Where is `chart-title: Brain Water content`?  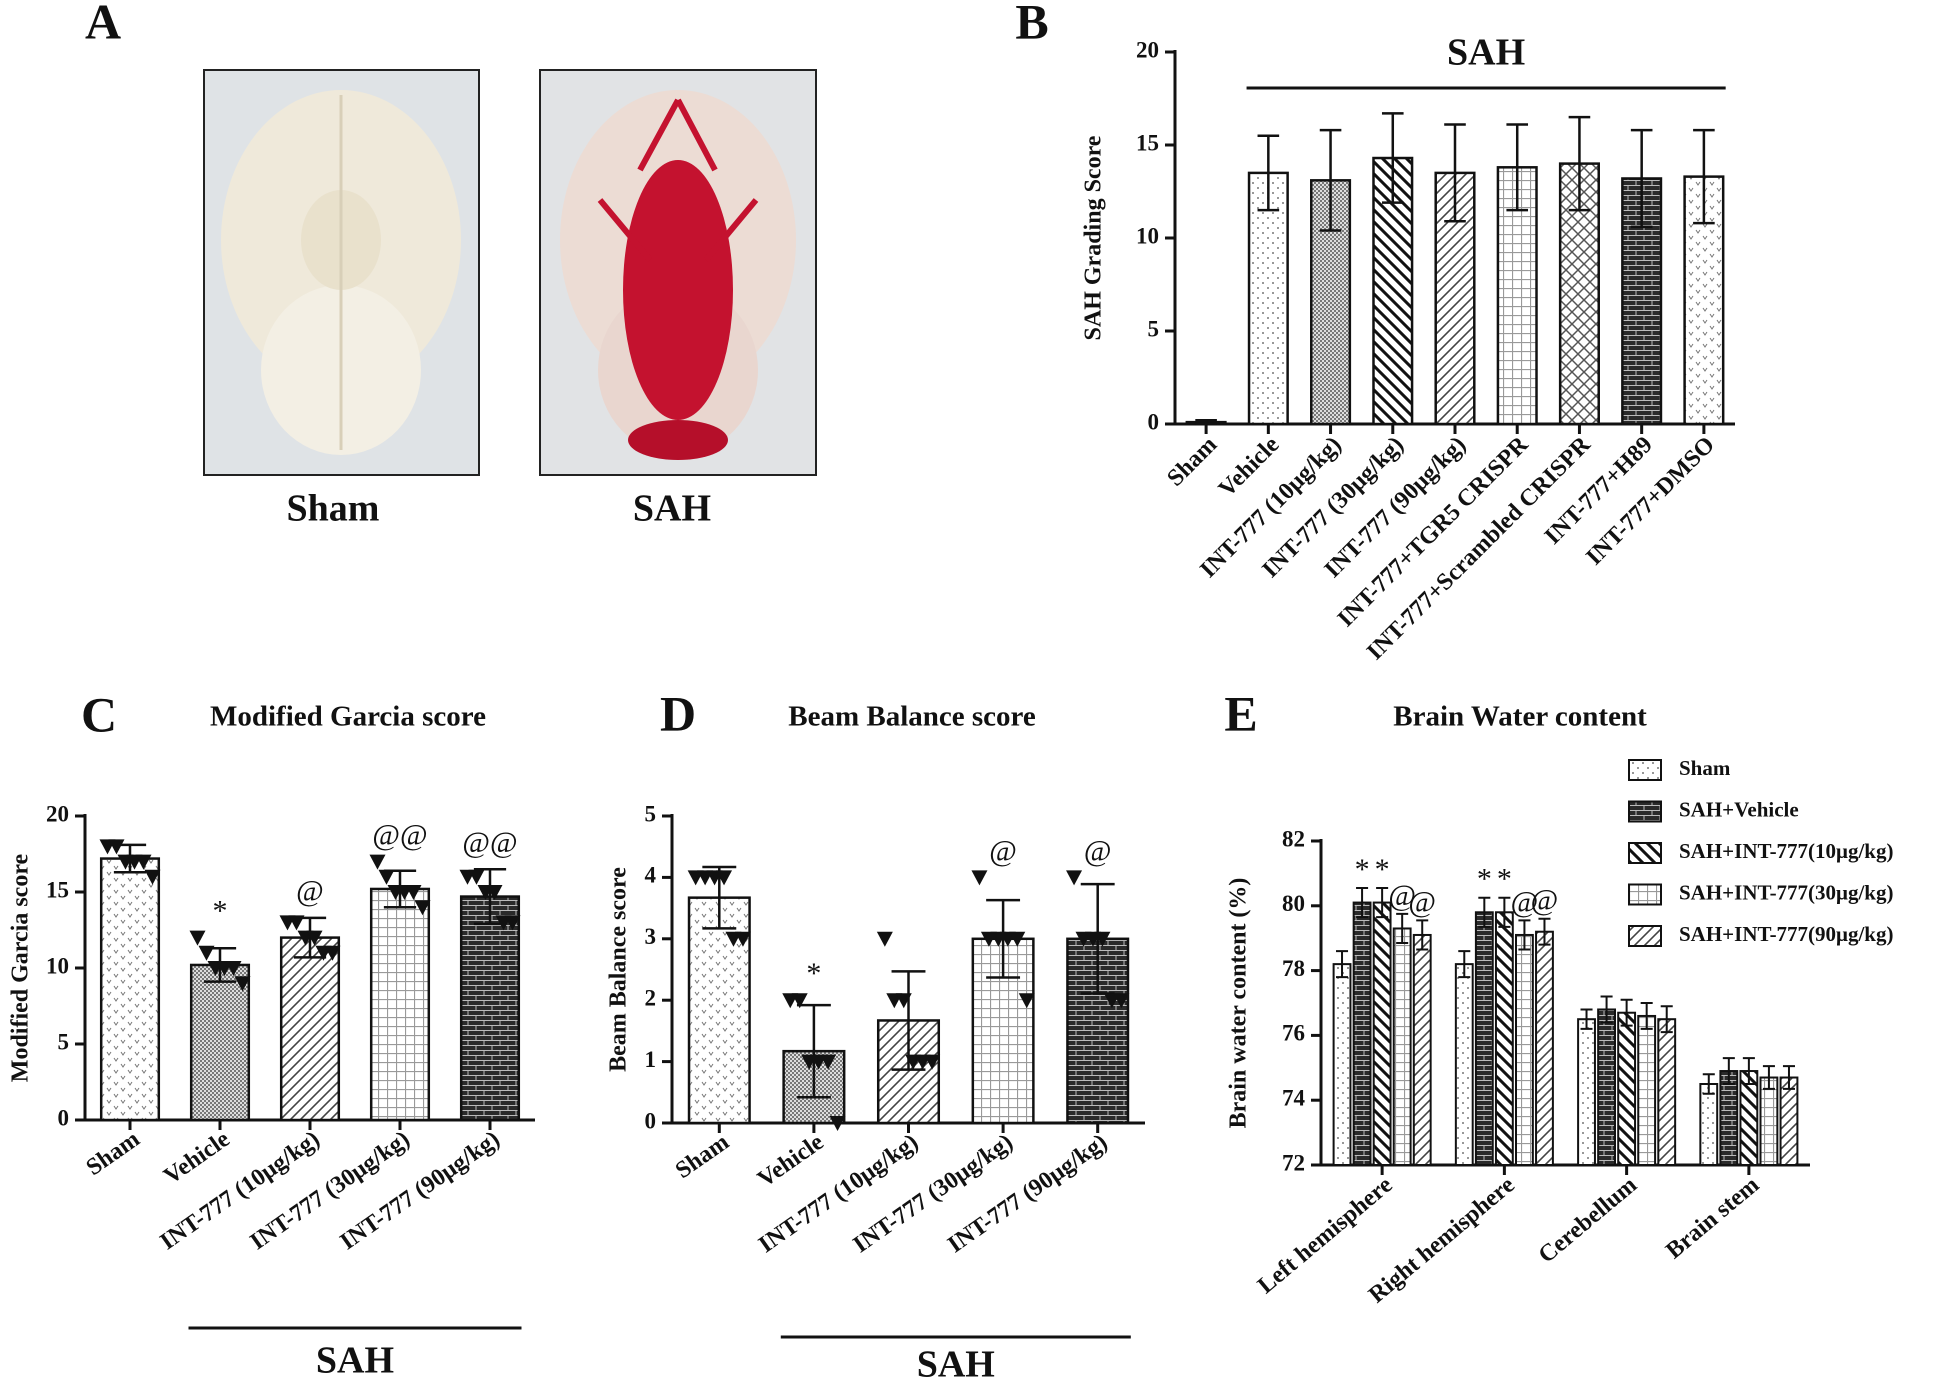
chart-title: Brain Water content is located at coordinates (1520, 717).